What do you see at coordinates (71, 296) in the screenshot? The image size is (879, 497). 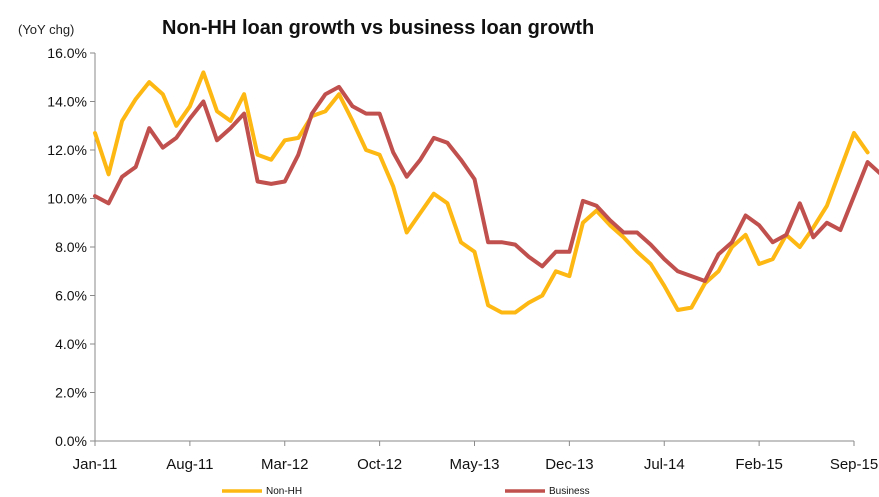 I see `y-tick-label: 6.0%` at bounding box center [71, 296].